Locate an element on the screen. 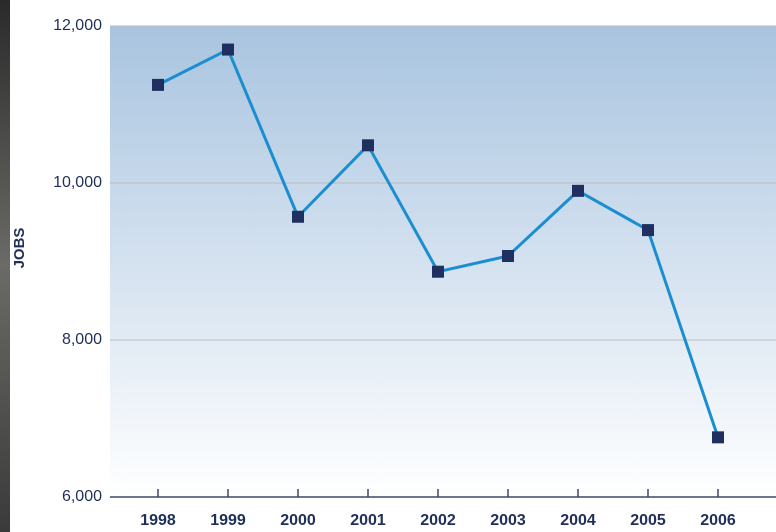  photo-strip is located at coordinates (5, 266).